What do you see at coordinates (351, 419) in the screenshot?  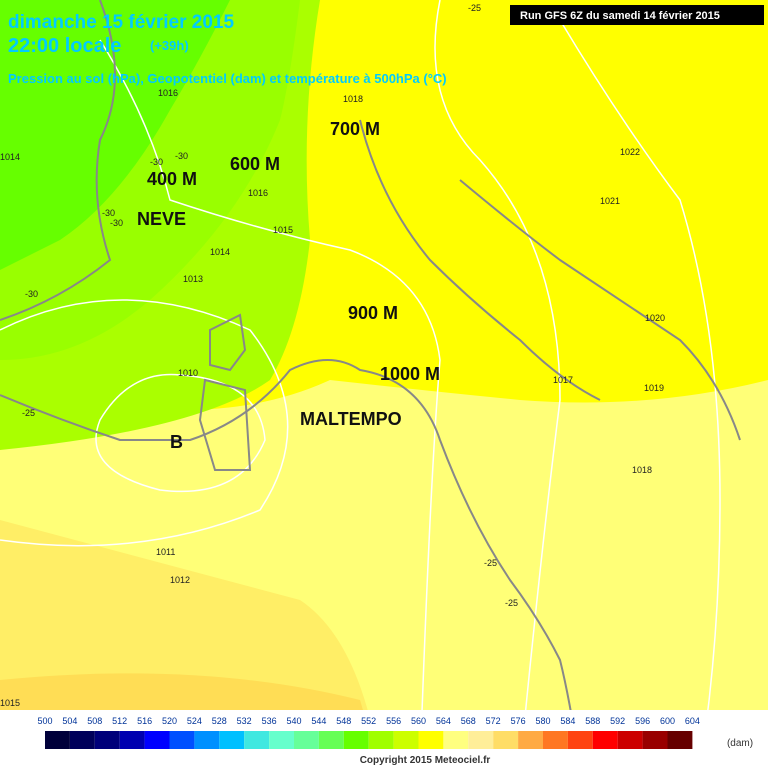 I see `annotation: MALTEMPO` at bounding box center [351, 419].